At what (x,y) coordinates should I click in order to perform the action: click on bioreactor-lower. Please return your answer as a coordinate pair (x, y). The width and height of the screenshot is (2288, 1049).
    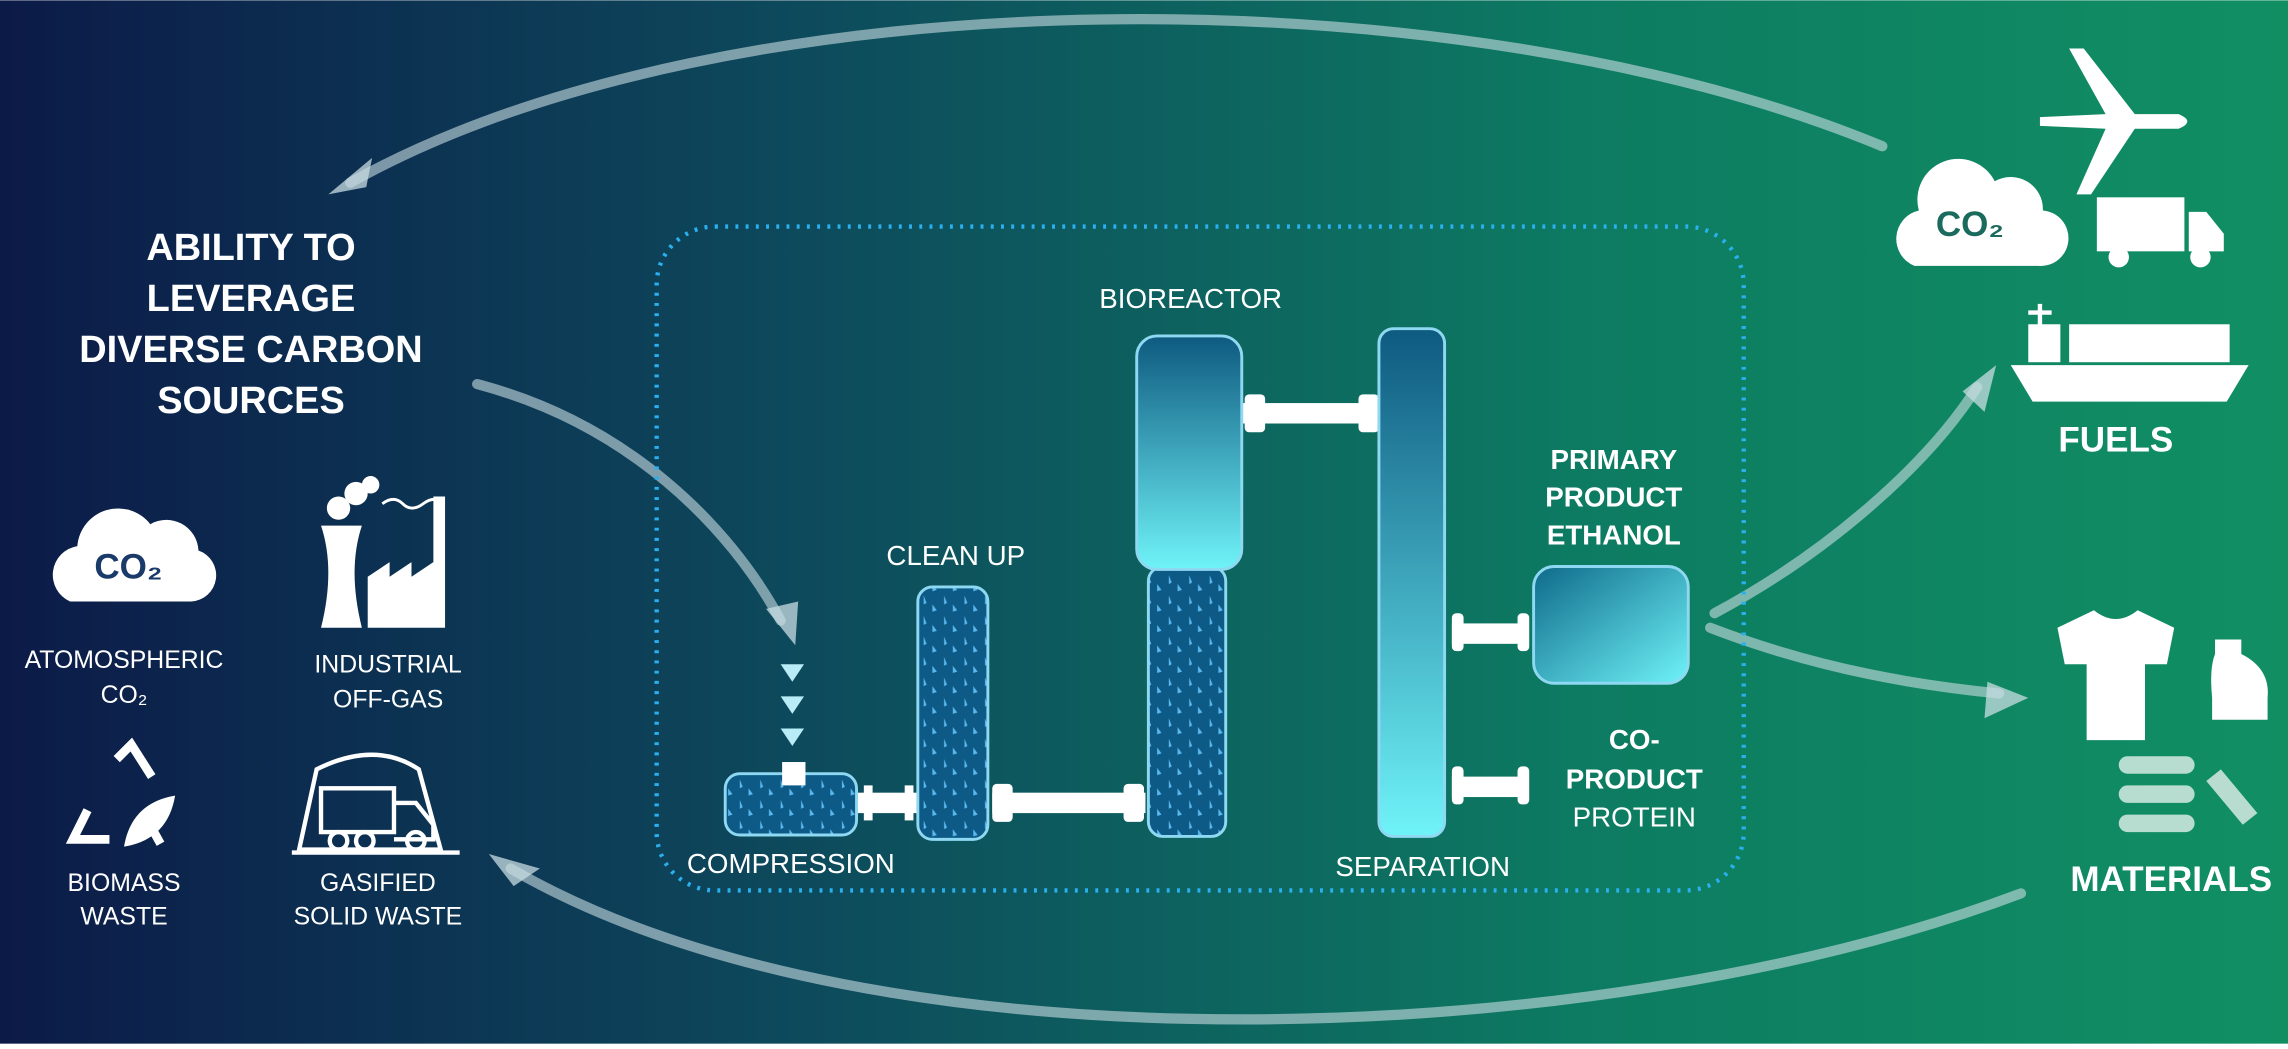
    Looking at the image, I should click on (1187, 701).